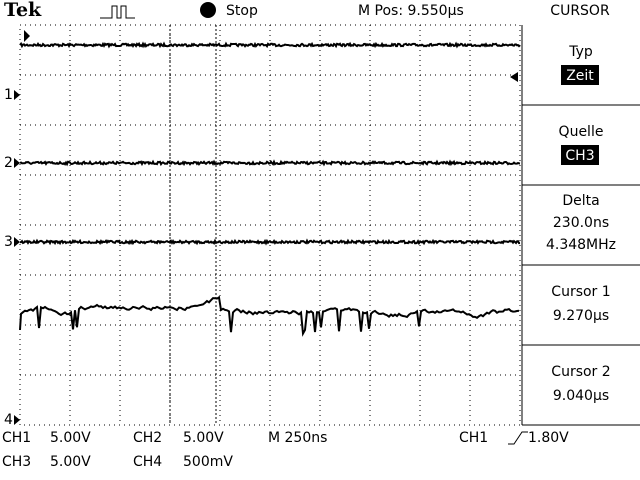  What do you see at coordinates (23, 10) in the screenshot?
I see `brand: Tek` at bounding box center [23, 10].